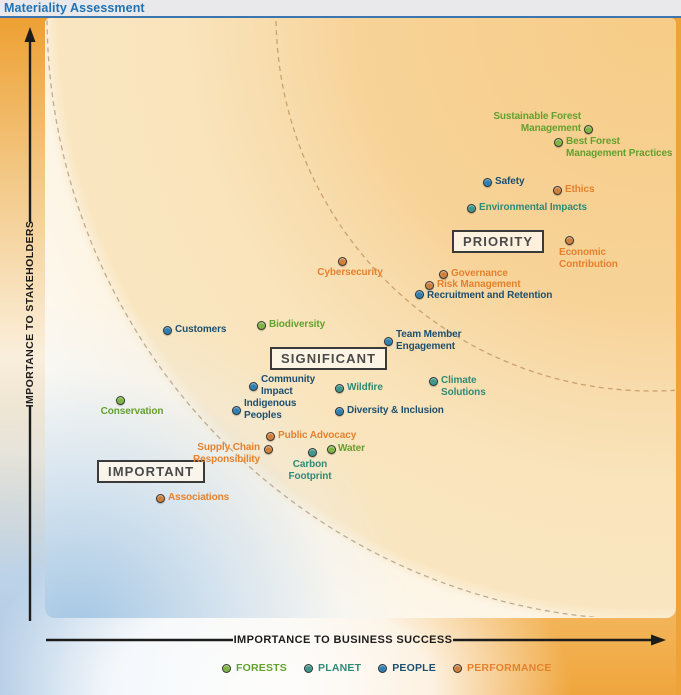 The height and width of the screenshot is (695, 681). Describe the element at coordinates (151, 471) in the screenshot. I see `zone-label-important: IMPORTANT` at that location.